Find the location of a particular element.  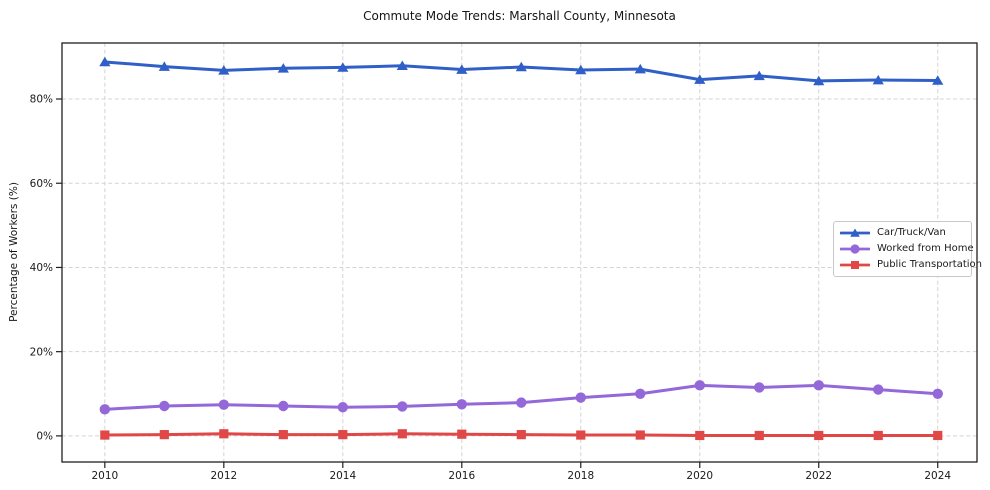

y-tick-label: 40% is located at coordinates (41, 268).